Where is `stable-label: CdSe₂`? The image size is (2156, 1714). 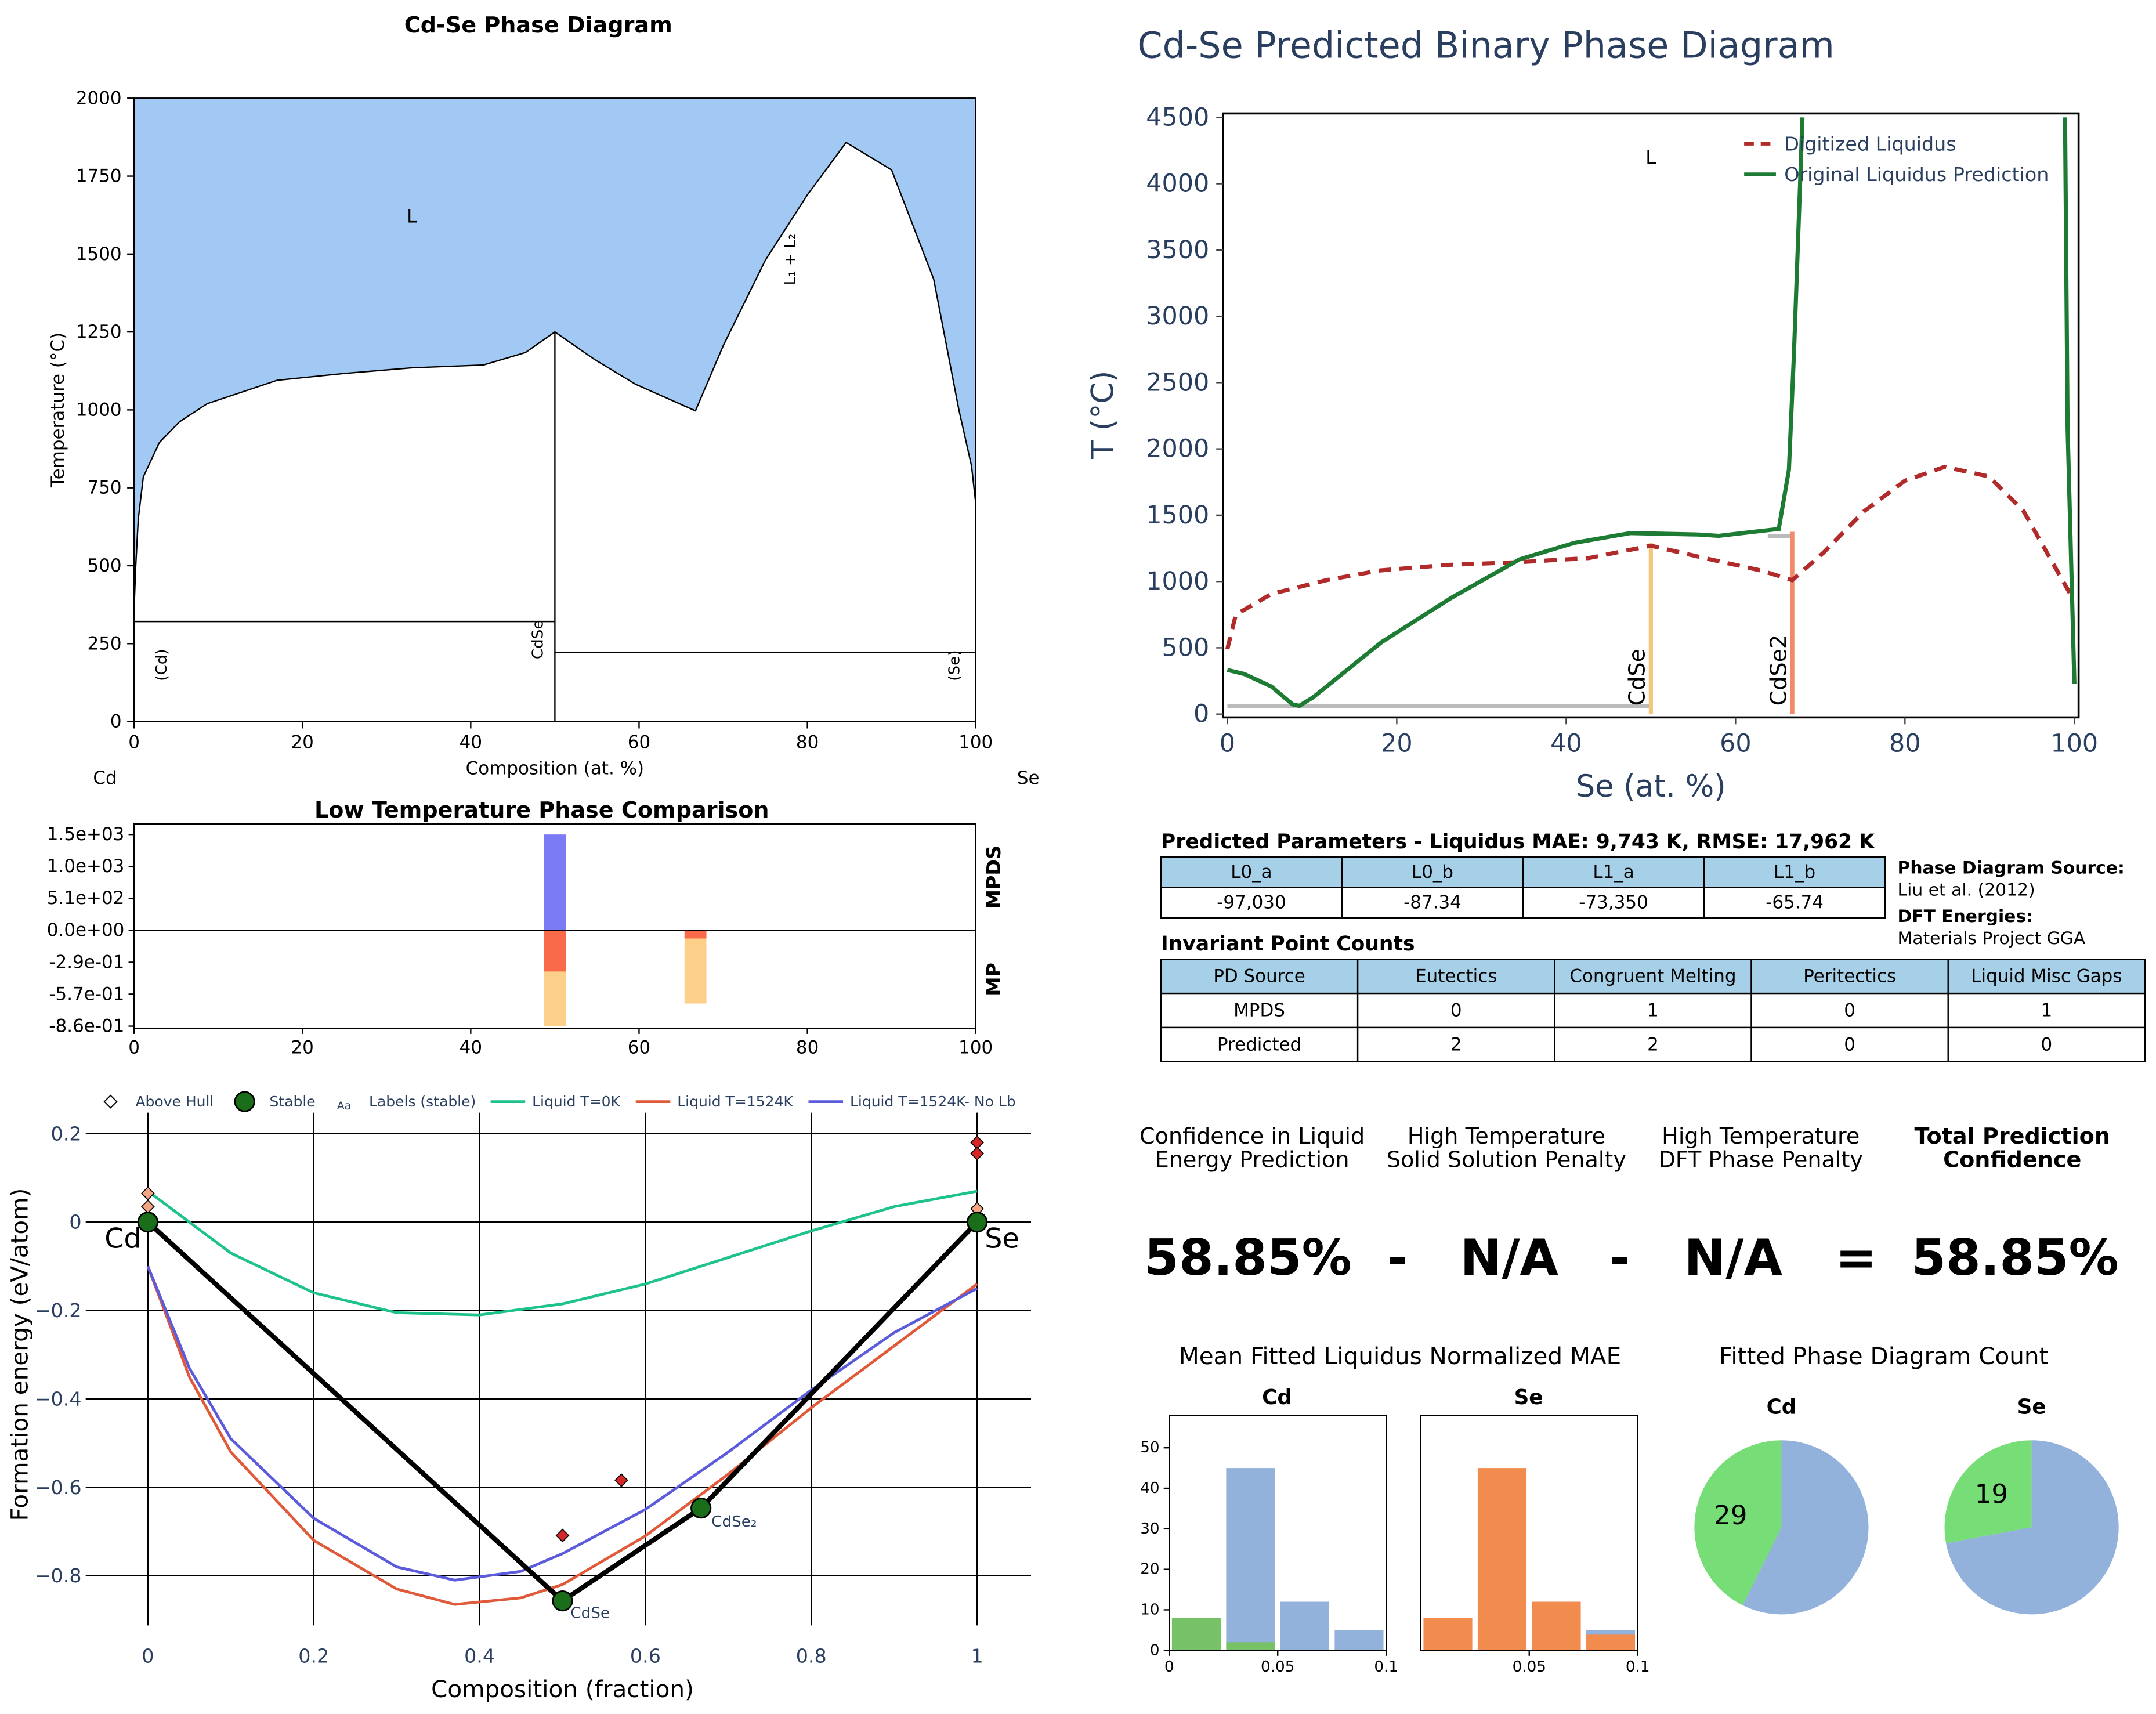
stable-label: CdSe₂ is located at coordinates (734, 1522).